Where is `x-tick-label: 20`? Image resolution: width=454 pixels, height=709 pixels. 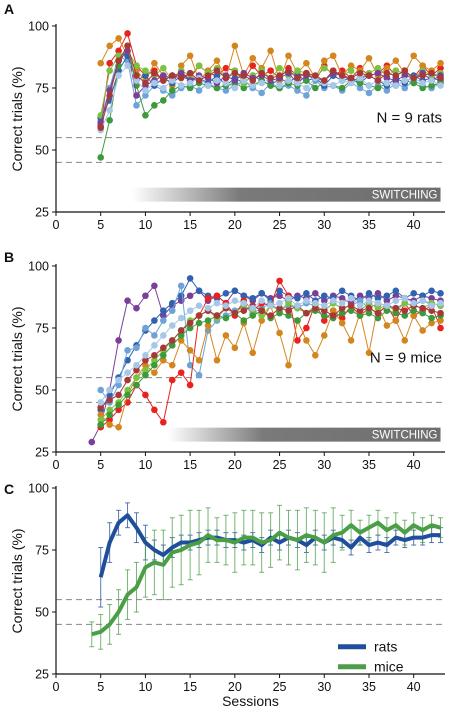 x-tick-label: 20 is located at coordinates (235, 465).